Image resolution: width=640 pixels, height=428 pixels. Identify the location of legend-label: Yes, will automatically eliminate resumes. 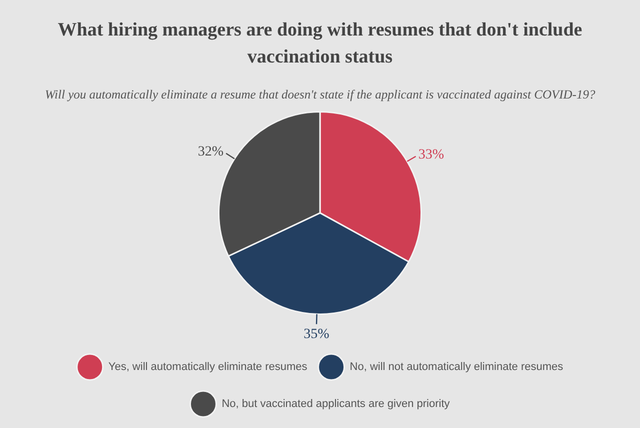
(208, 367).